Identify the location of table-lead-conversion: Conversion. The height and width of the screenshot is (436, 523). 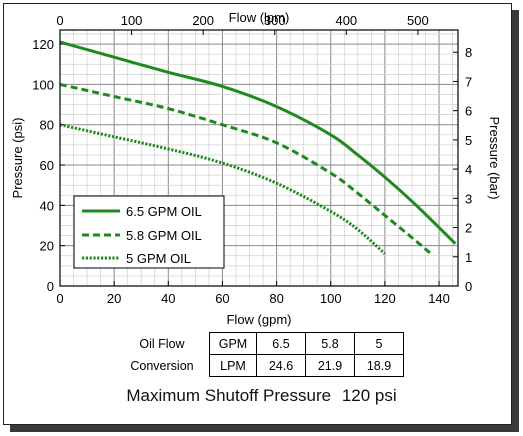
(162, 365).